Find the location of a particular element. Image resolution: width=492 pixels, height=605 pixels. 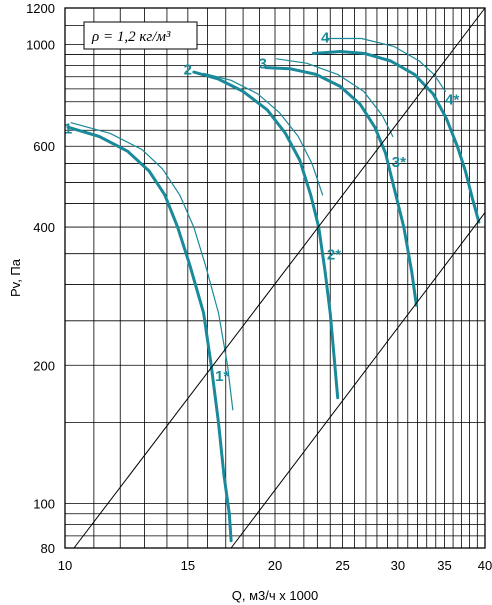

x-tick-label: 20 is located at coordinates (275, 565).